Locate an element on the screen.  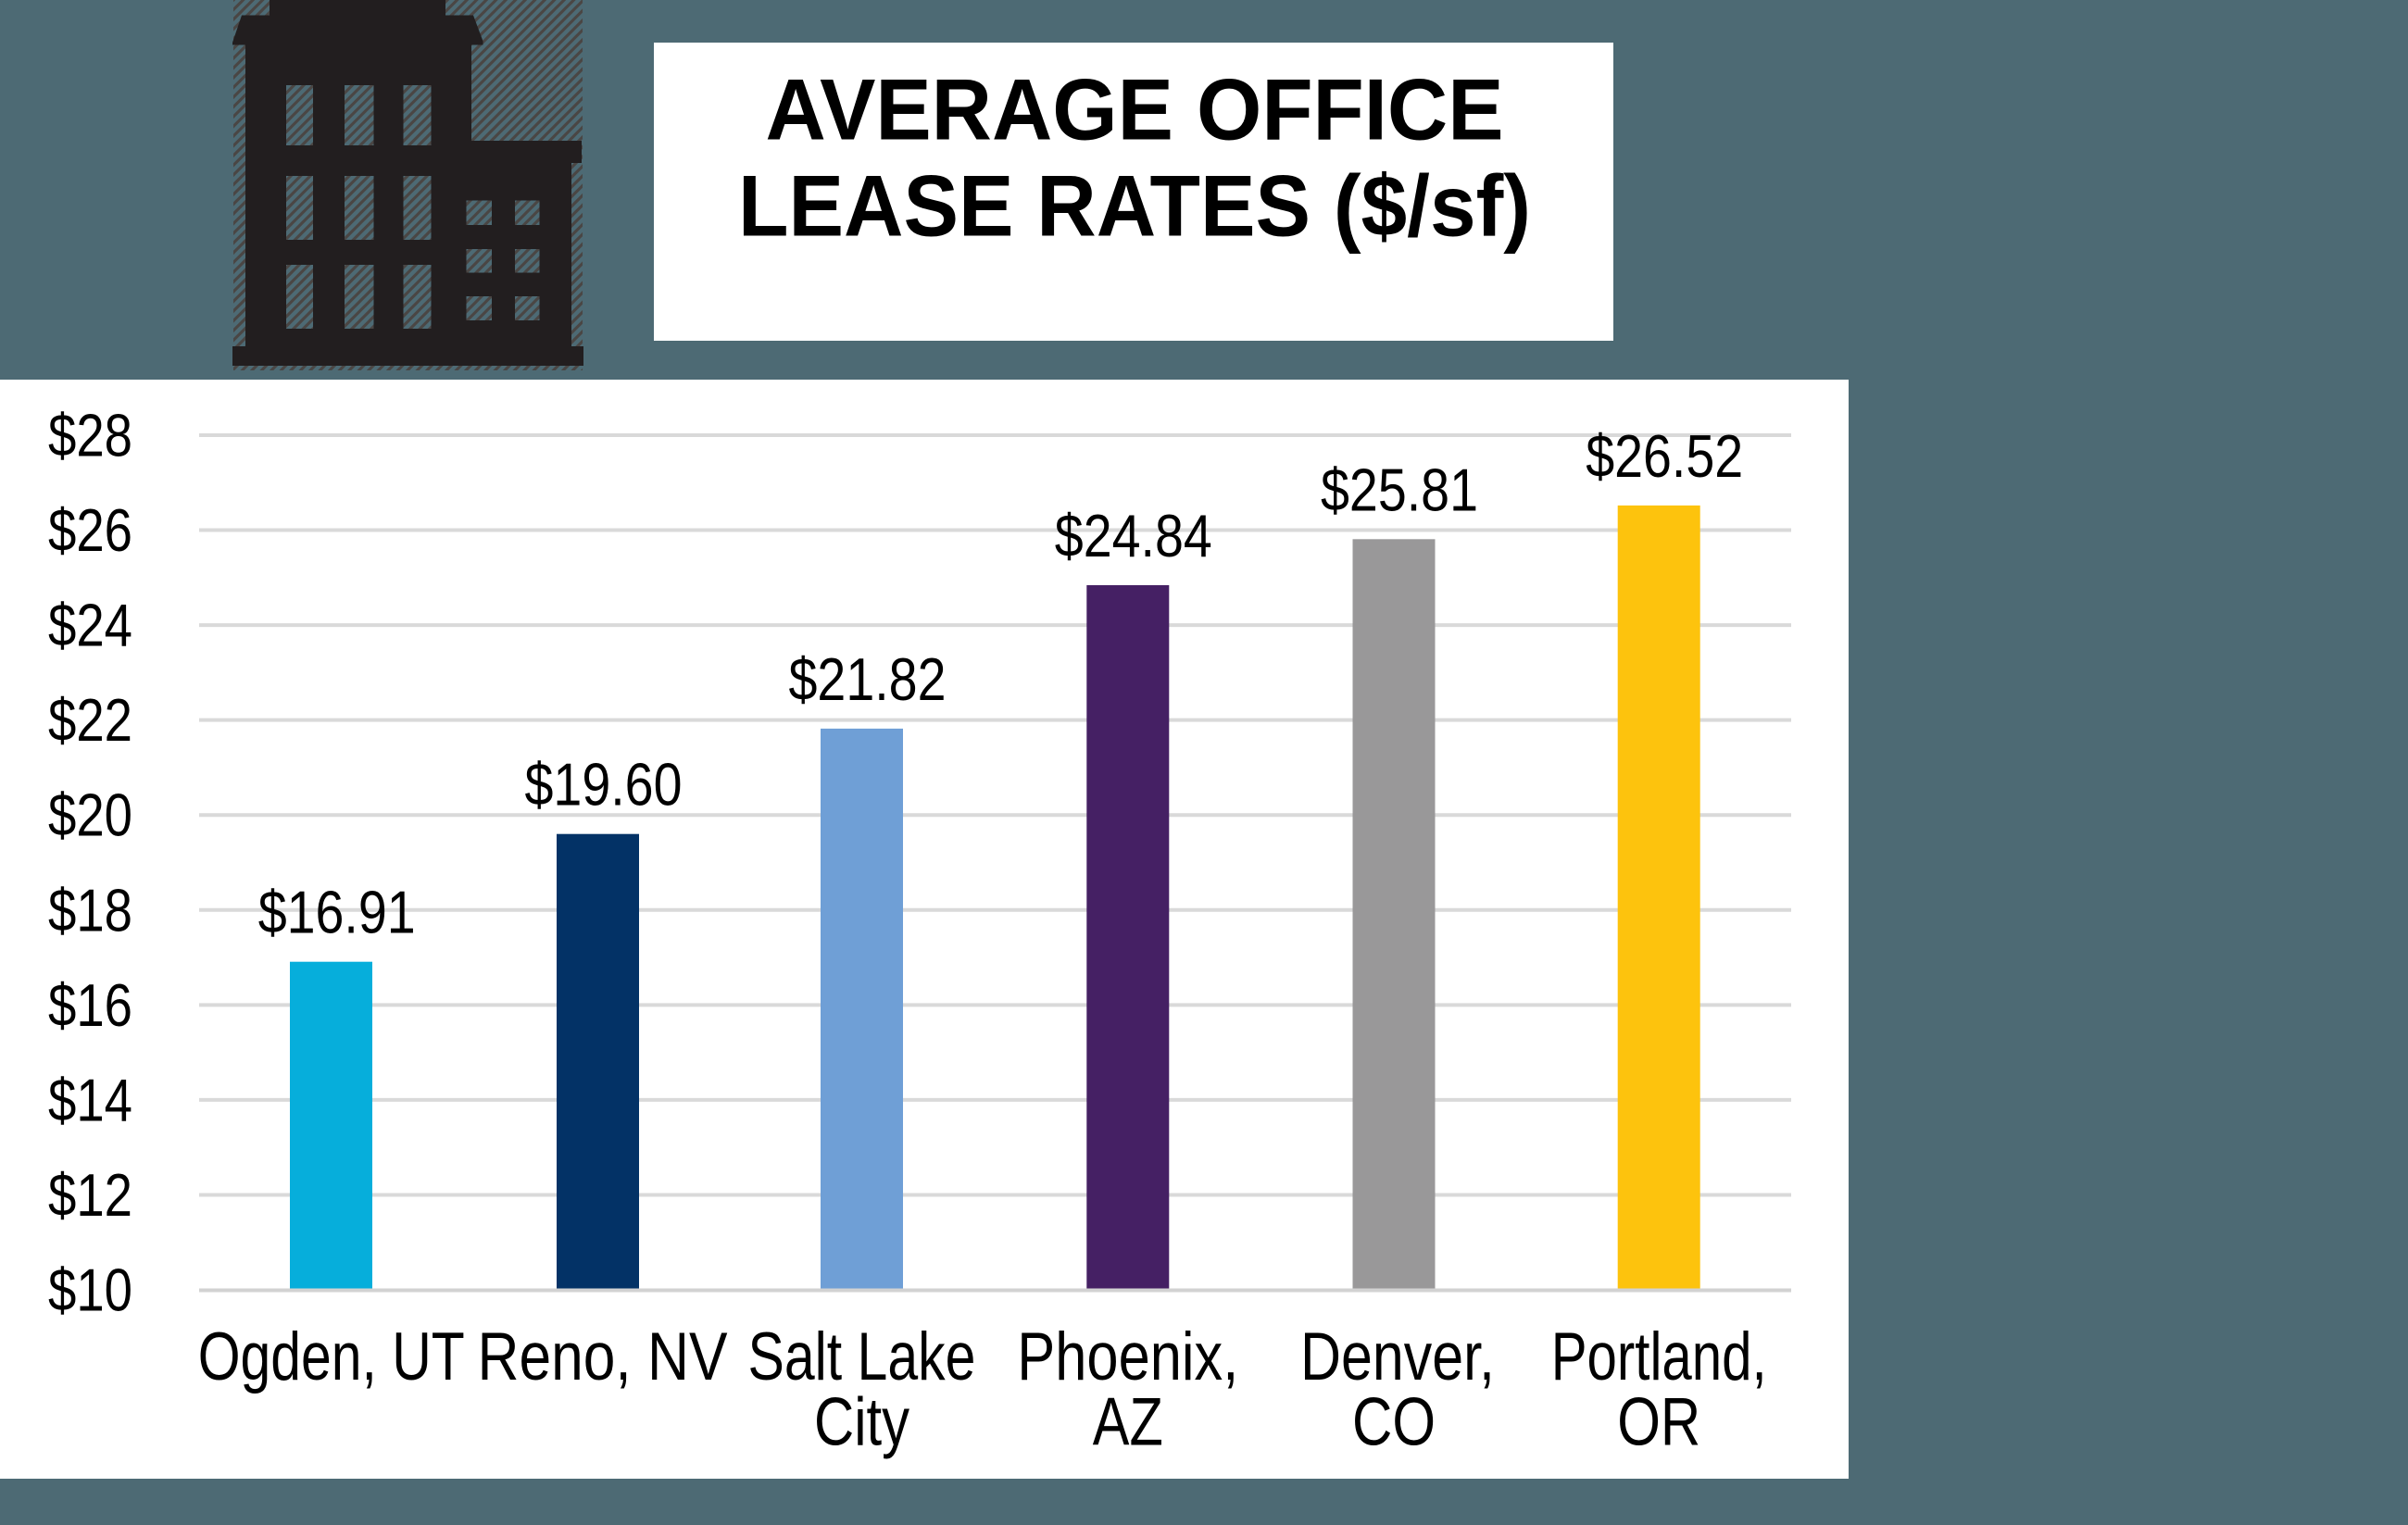
svg-text: CO is located at coordinates (1394, 1421).